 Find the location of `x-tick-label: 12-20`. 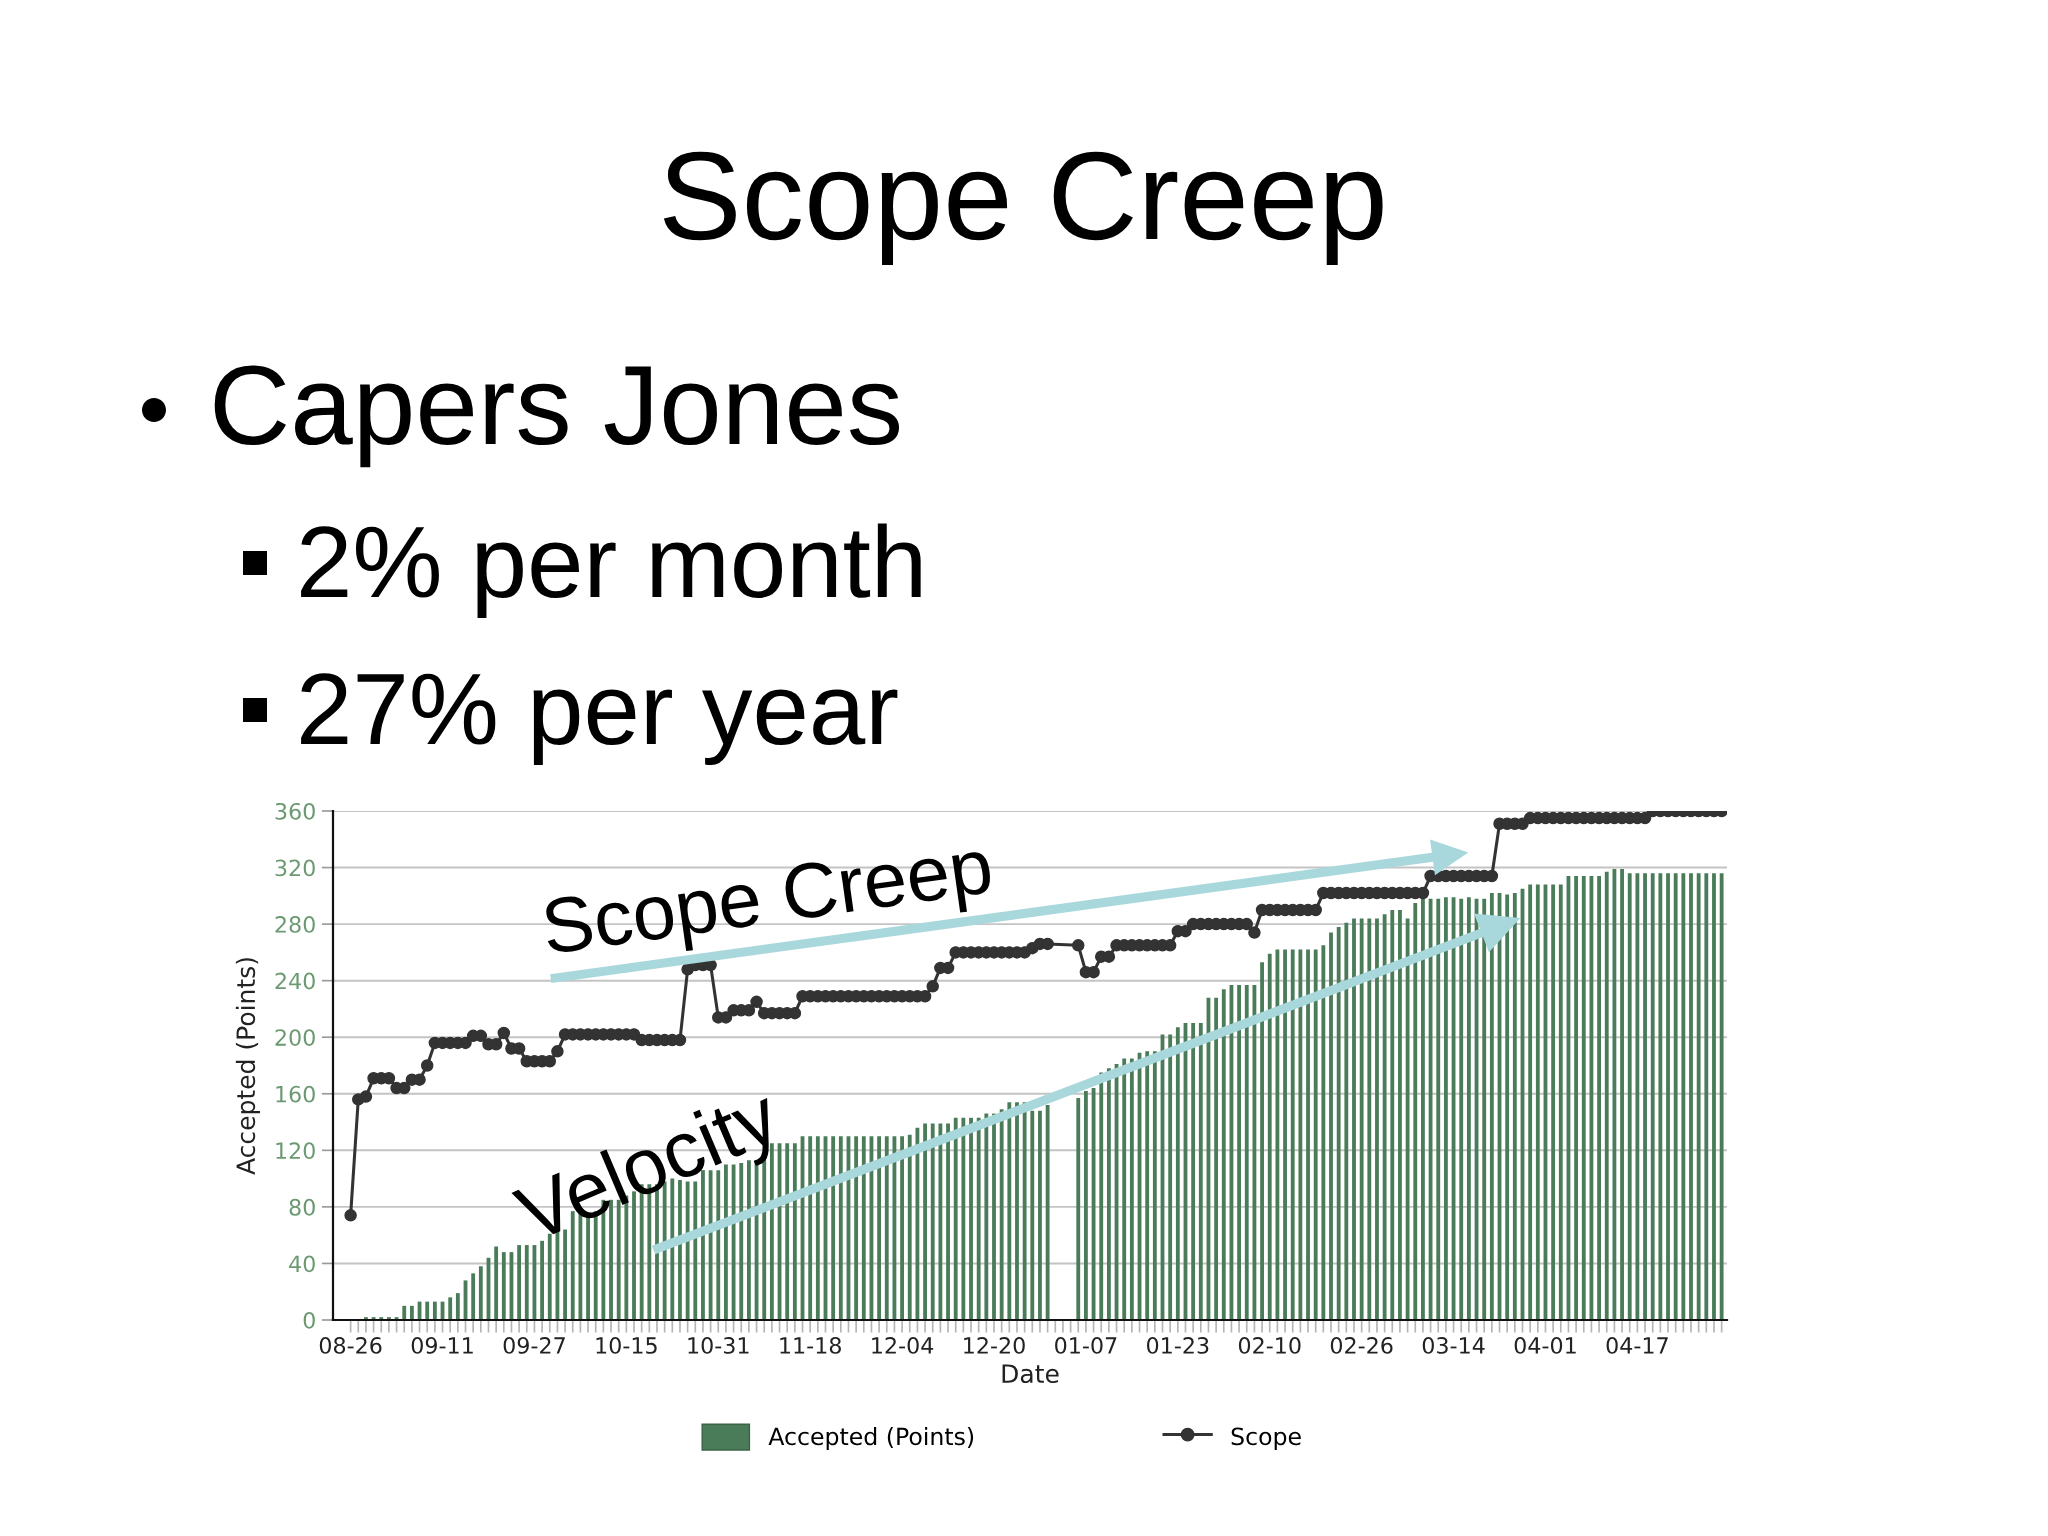

x-tick-label: 12-20 is located at coordinates (994, 1345).